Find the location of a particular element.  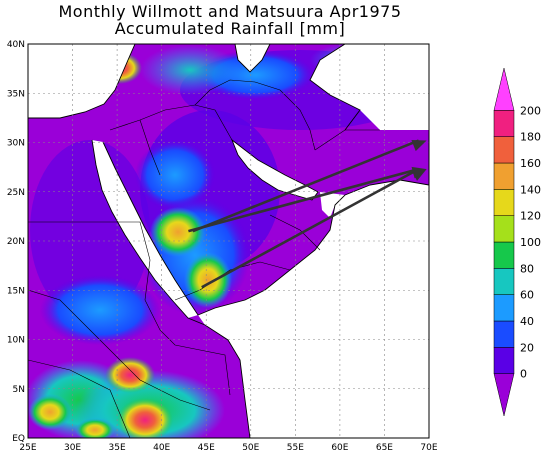

arrow-crossing-shaft is located at coordinates (303, 200).